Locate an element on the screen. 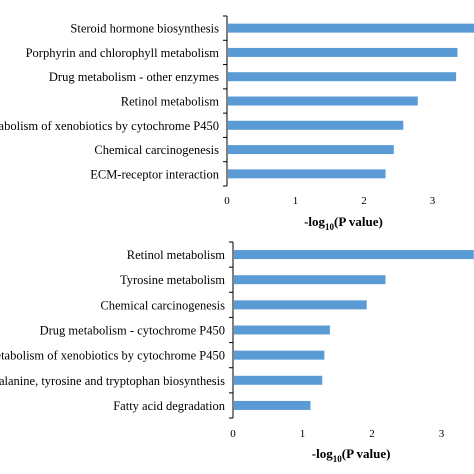  category-label: Tyrosine metabolism is located at coordinates (172, 280).